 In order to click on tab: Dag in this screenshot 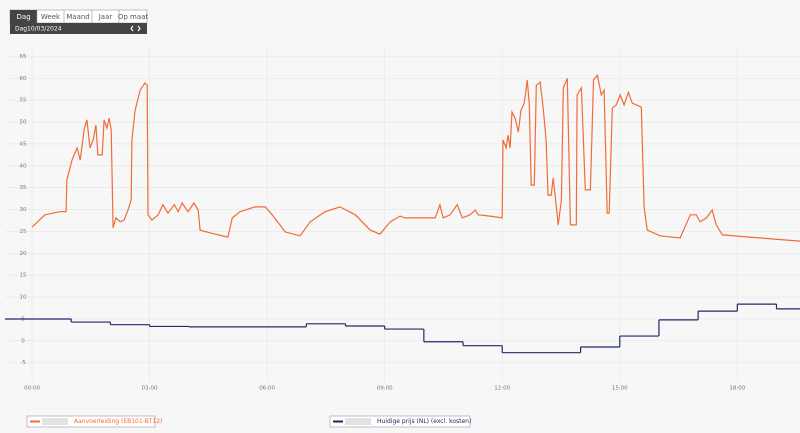, I will do `click(23, 17)`.